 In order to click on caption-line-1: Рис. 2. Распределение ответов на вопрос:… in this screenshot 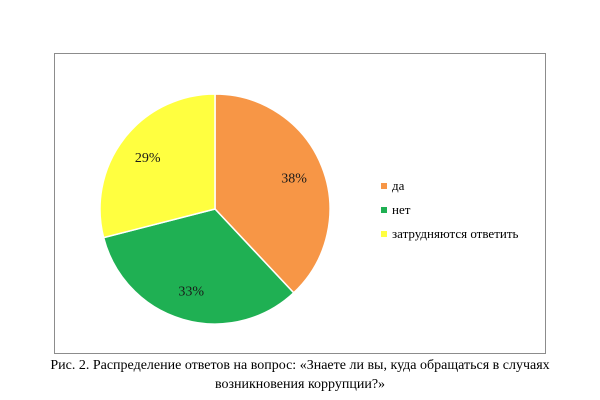, I will do `click(300, 365)`.